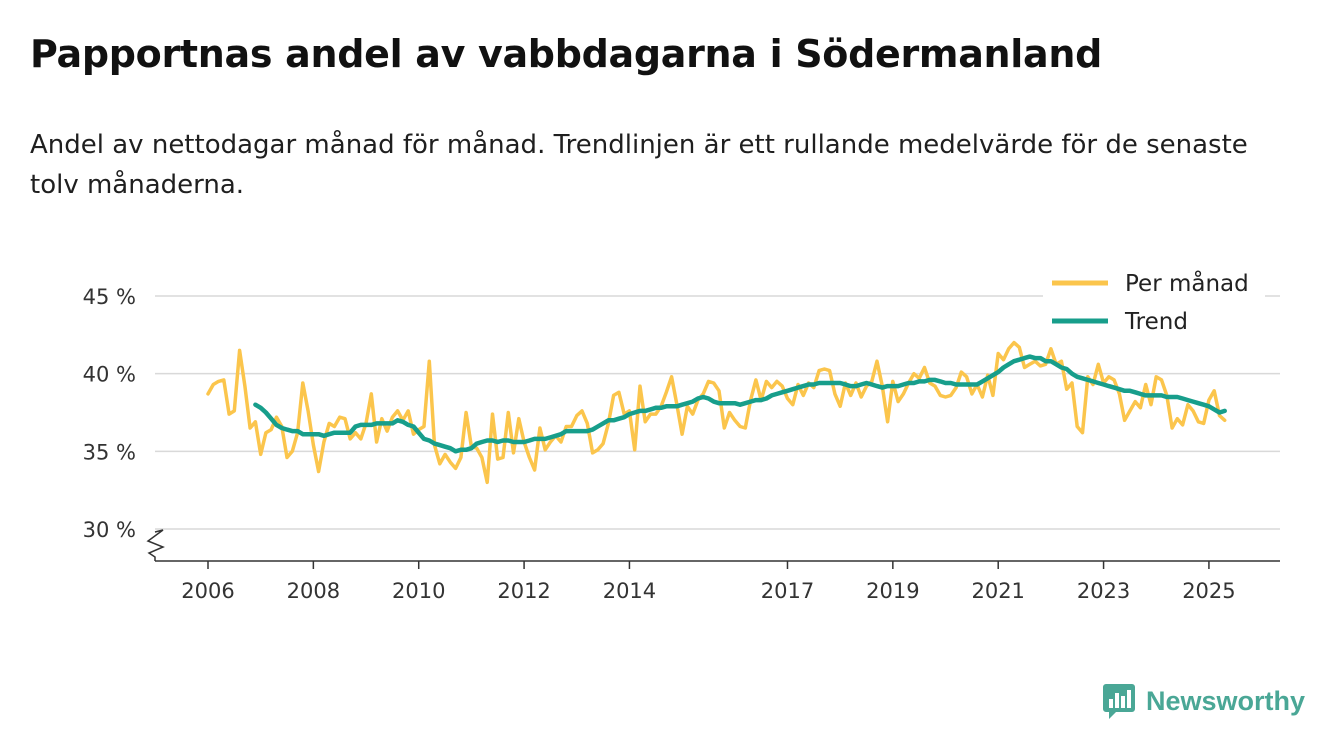 This screenshot has width=1340, height=753. I want to click on x-tick-label-2012: 2012, so click(523, 591).